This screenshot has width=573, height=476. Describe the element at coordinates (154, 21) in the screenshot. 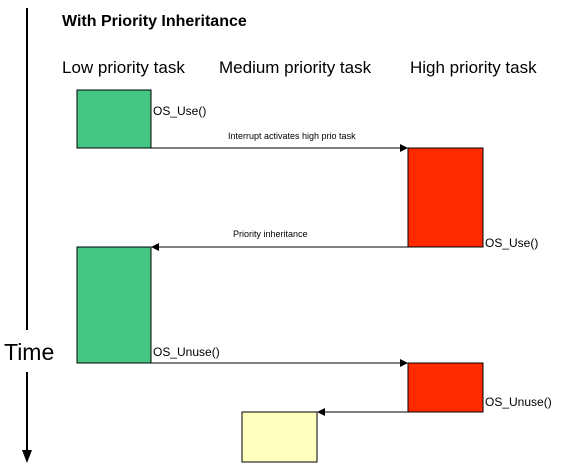

I see `diagram-title: With Priority Inheritance` at that location.